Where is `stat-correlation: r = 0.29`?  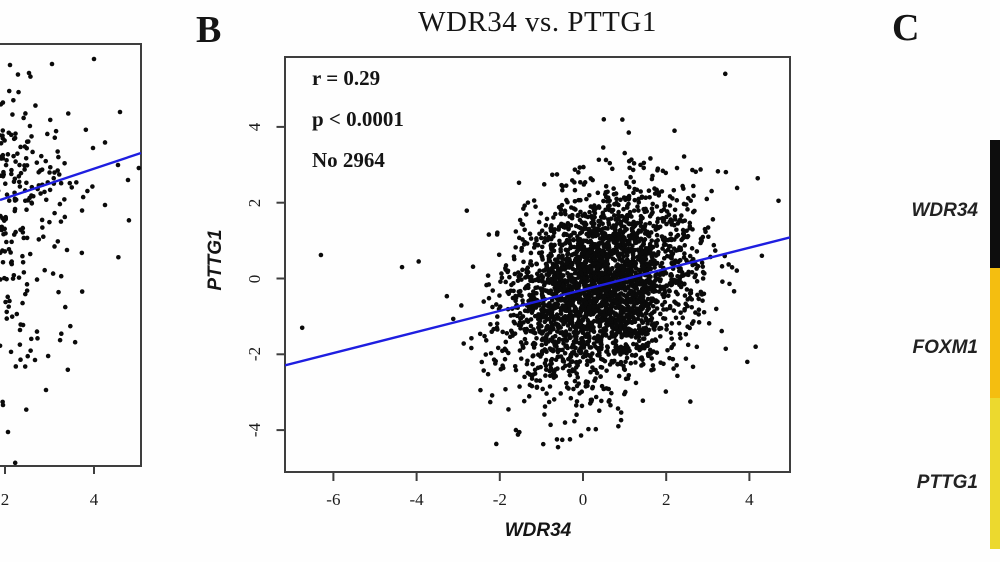 stat-correlation: r = 0.29 is located at coordinates (346, 78).